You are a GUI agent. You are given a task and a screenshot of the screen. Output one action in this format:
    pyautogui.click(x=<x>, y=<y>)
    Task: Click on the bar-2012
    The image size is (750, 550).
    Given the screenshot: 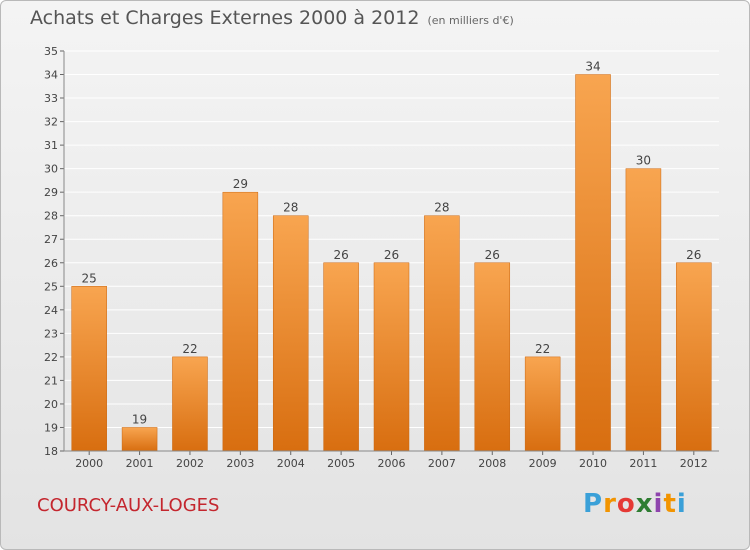 What is the action you would take?
    pyautogui.click(x=694, y=357)
    